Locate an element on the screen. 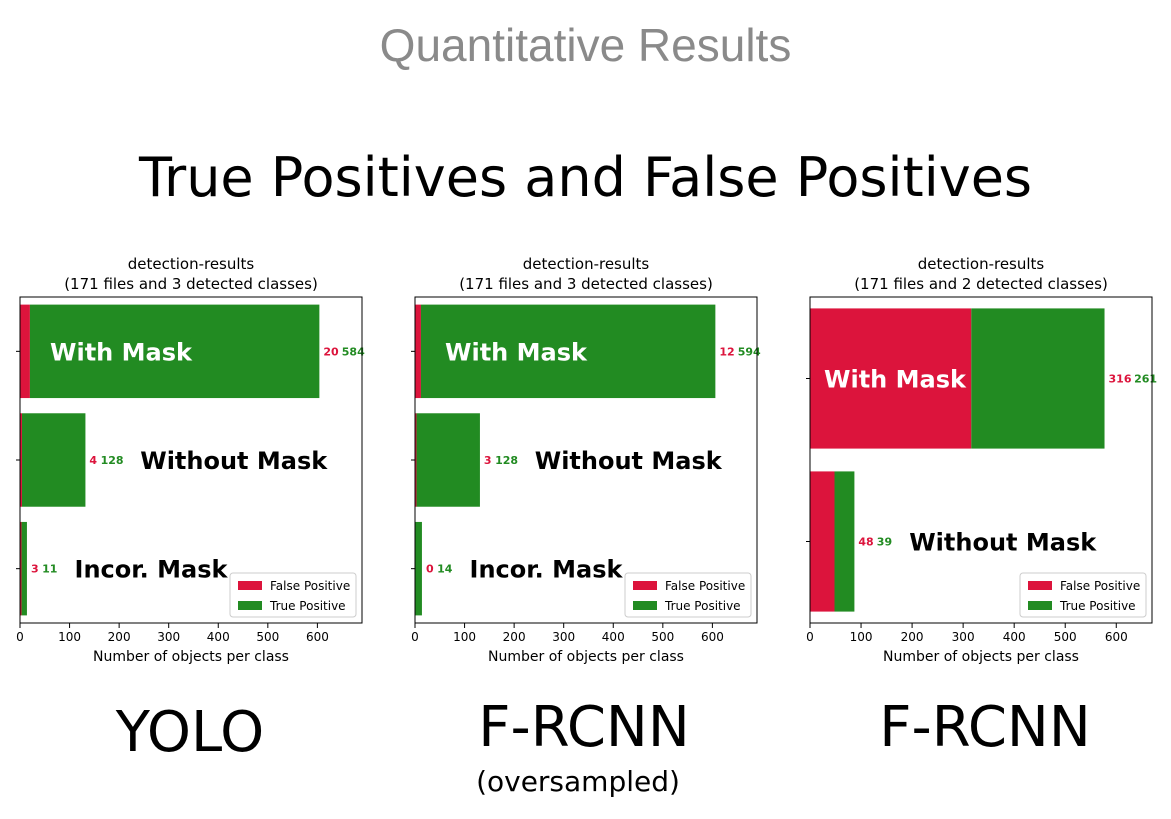  caption-yolo: YOLO is located at coordinates (190, 732).